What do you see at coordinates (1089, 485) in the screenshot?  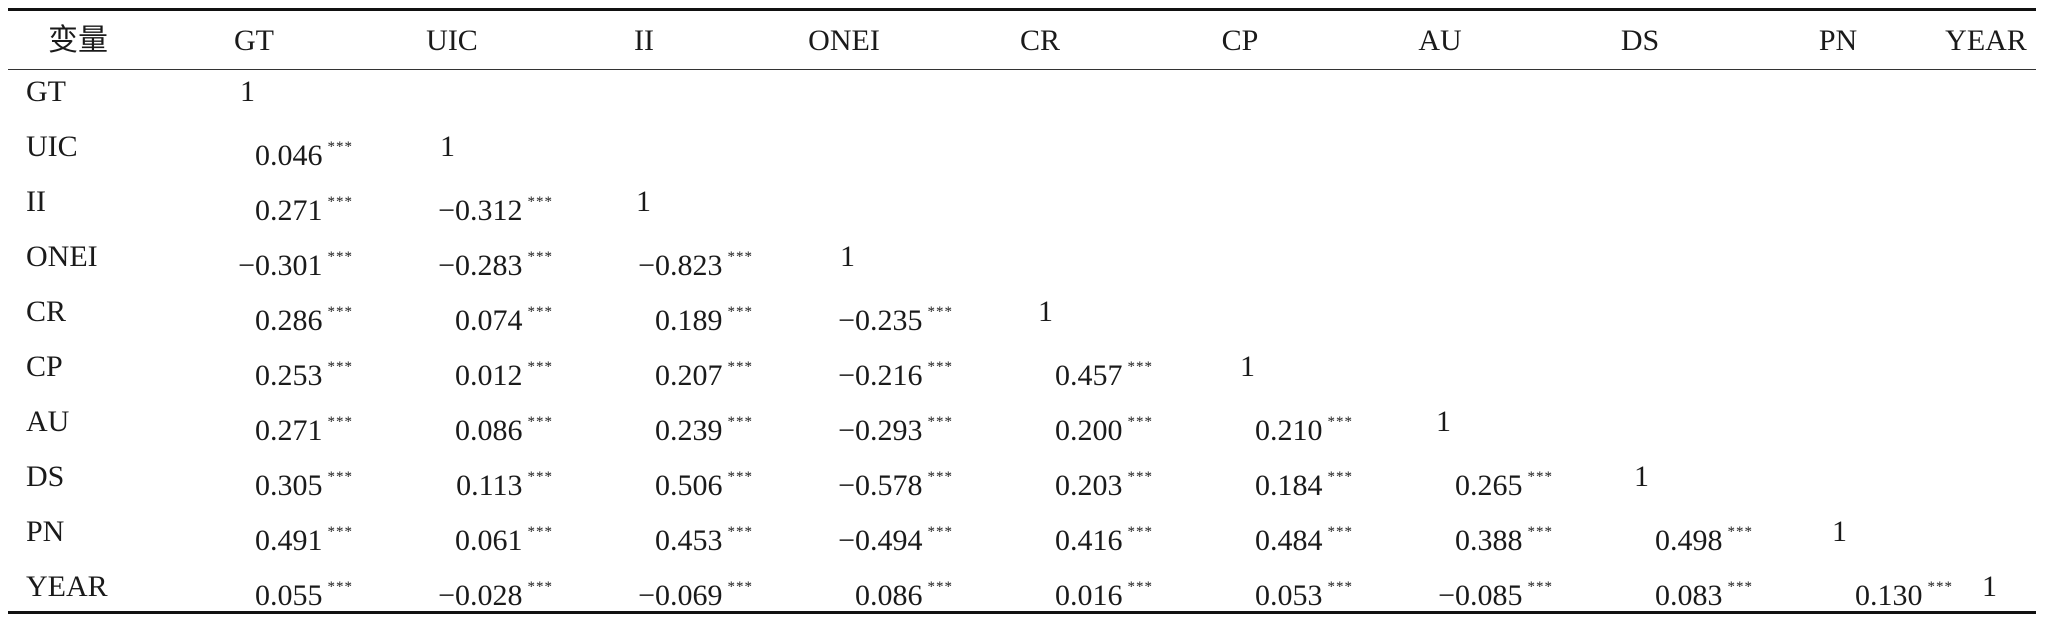 I see `coefficient: 0.203` at bounding box center [1089, 485].